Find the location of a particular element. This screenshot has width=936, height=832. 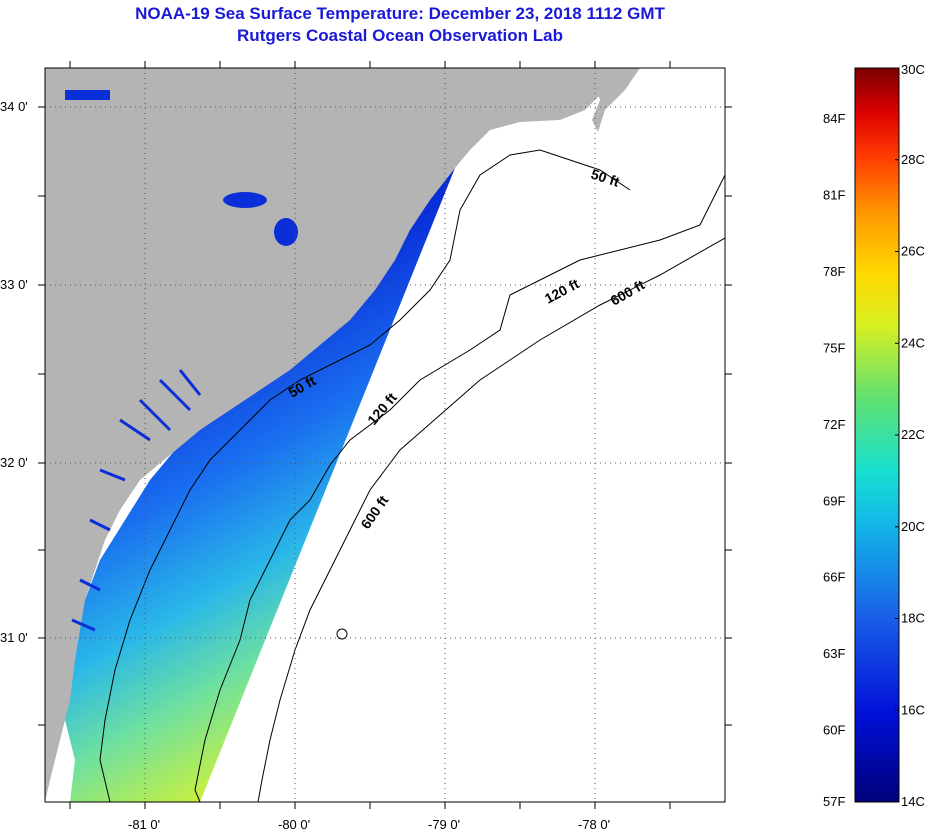

colorbar-f-label: 57F is located at coordinates (834, 801).